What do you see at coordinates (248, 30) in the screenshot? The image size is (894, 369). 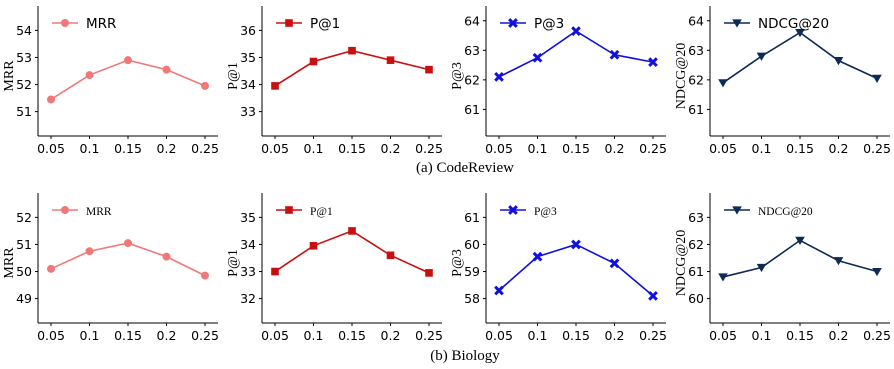 I see `y-tick-label: 36` at bounding box center [248, 30].